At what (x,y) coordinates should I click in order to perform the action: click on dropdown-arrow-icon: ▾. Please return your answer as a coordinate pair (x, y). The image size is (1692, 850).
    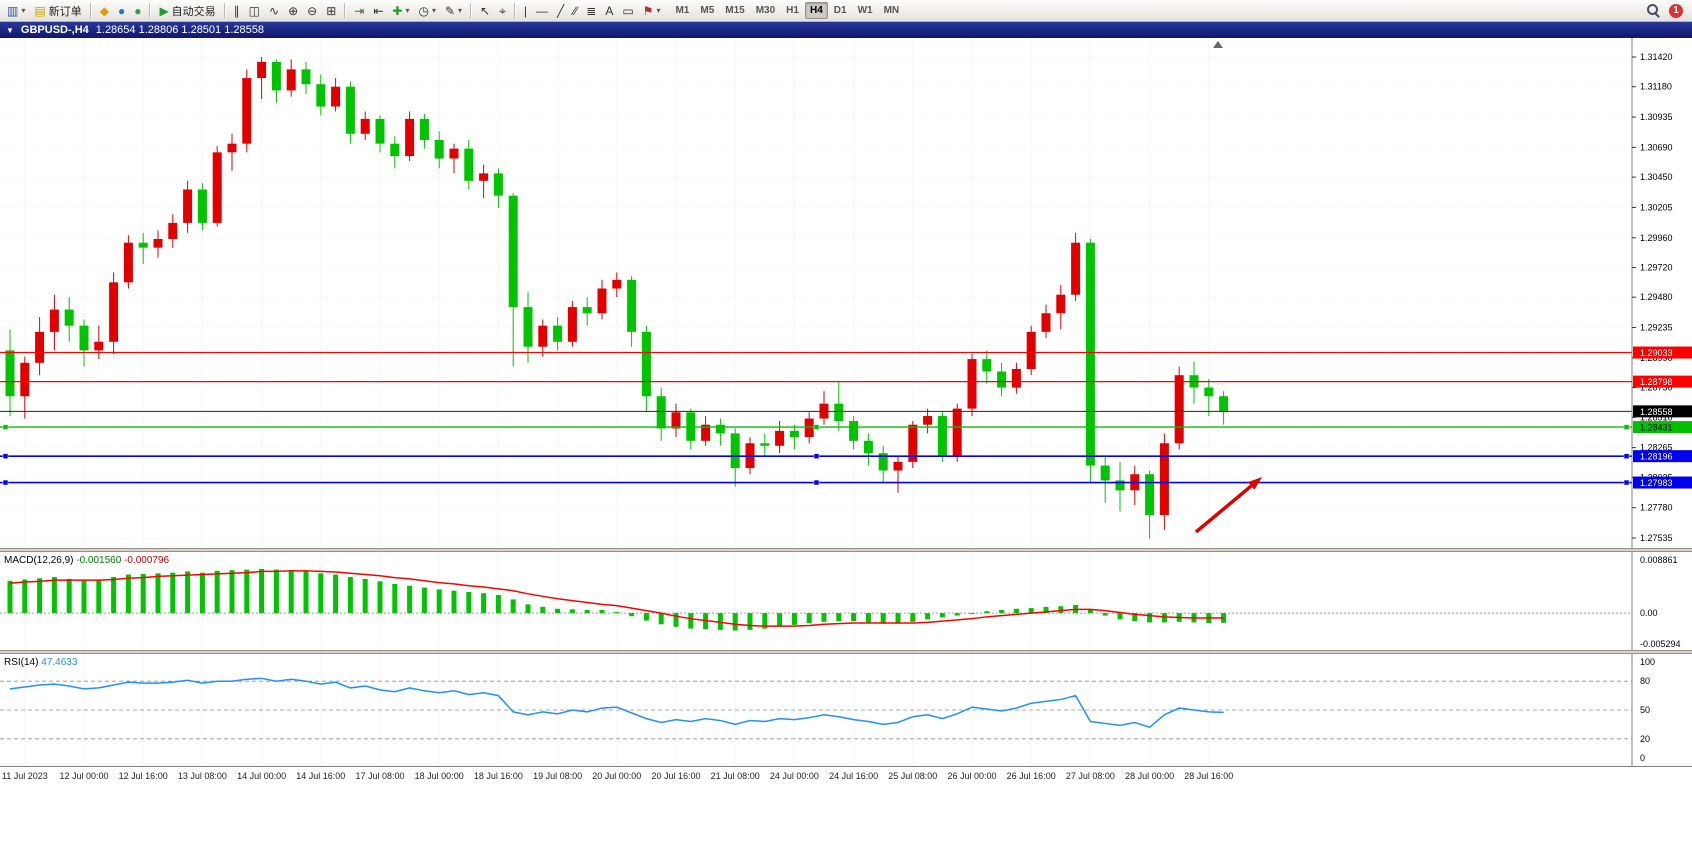
    Looking at the image, I should click on (658, 10).